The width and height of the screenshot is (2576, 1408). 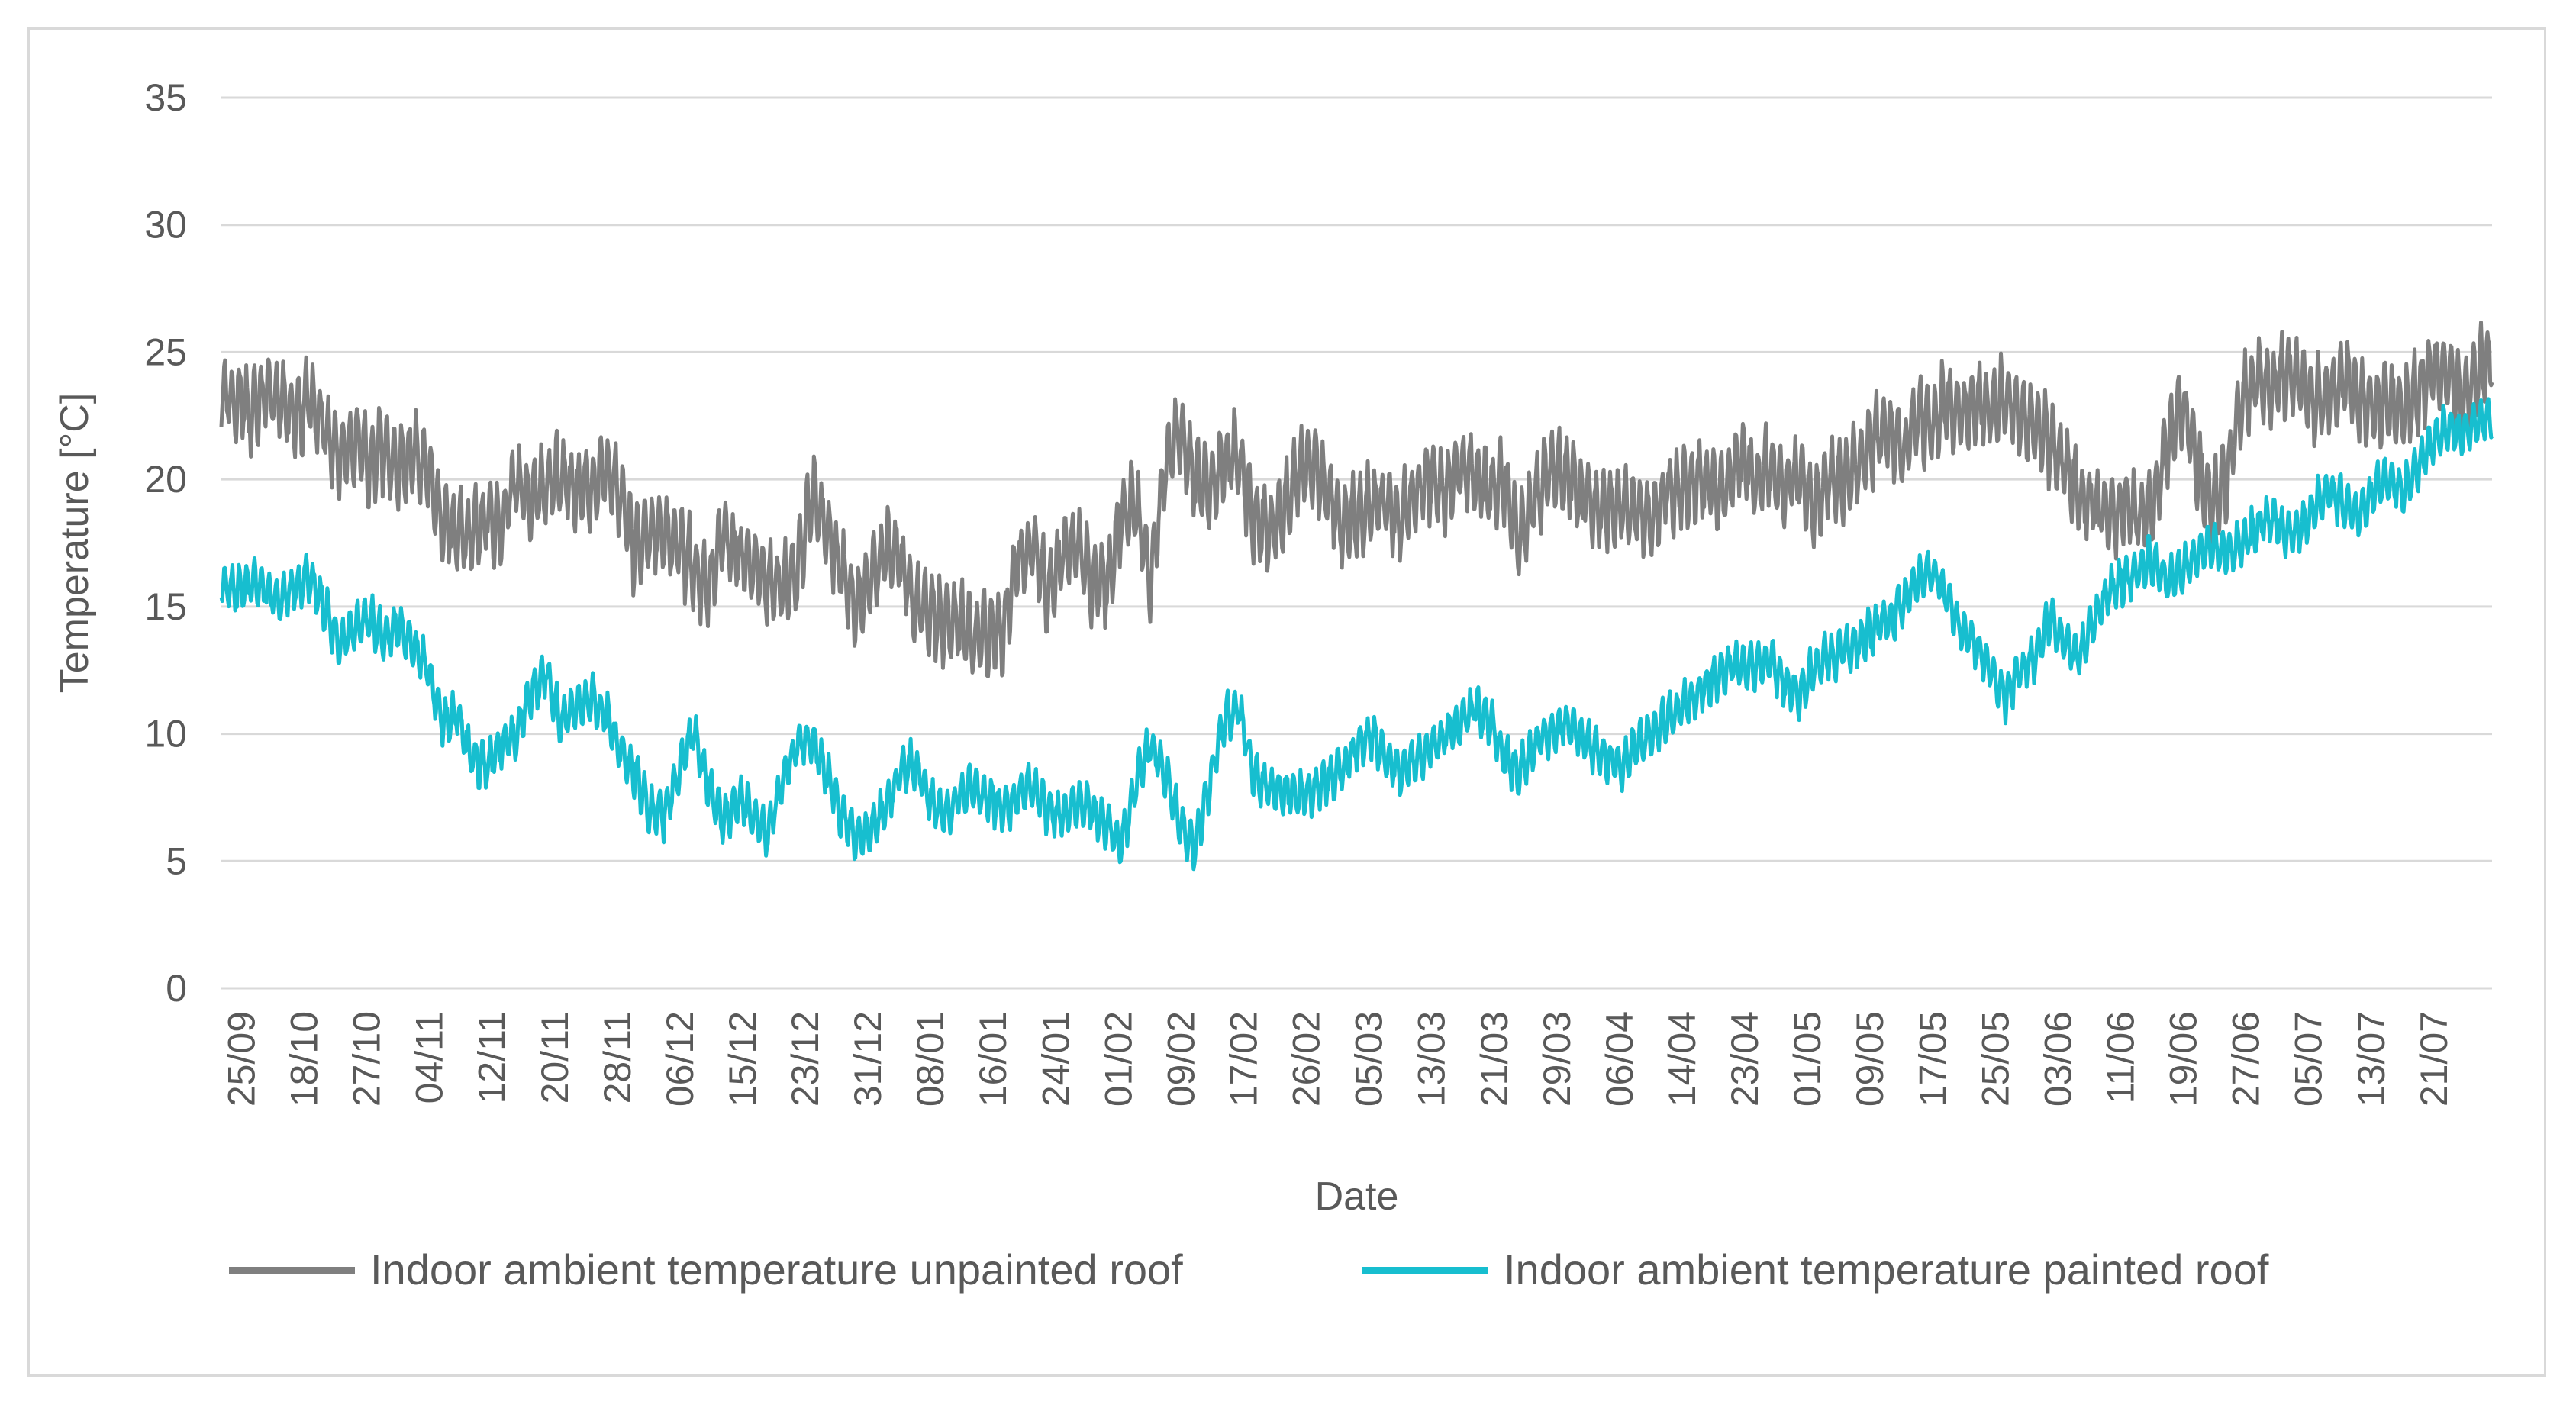 I want to click on x-tick-label: 08/01, so click(x=930, y=1059).